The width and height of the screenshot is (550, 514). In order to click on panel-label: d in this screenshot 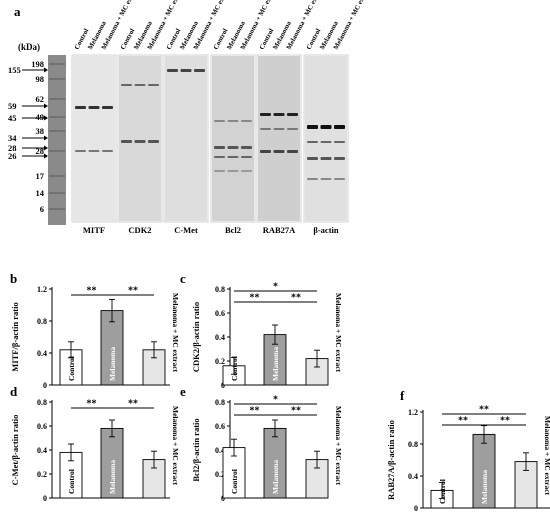, I will do `click(14, 391)`.